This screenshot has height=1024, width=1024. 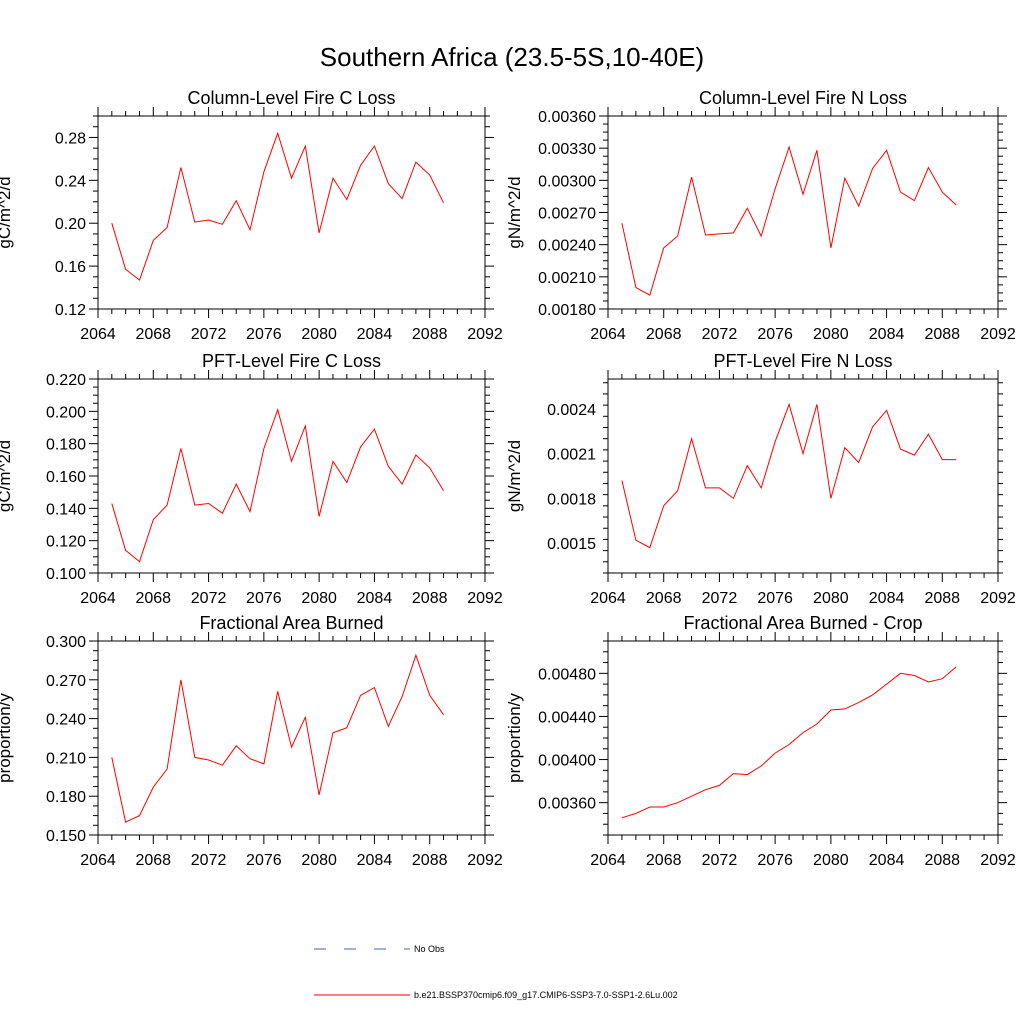 What do you see at coordinates (802, 361) in the screenshot?
I see `panel-title: PFT-Level Fire N Loss` at bounding box center [802, 361].